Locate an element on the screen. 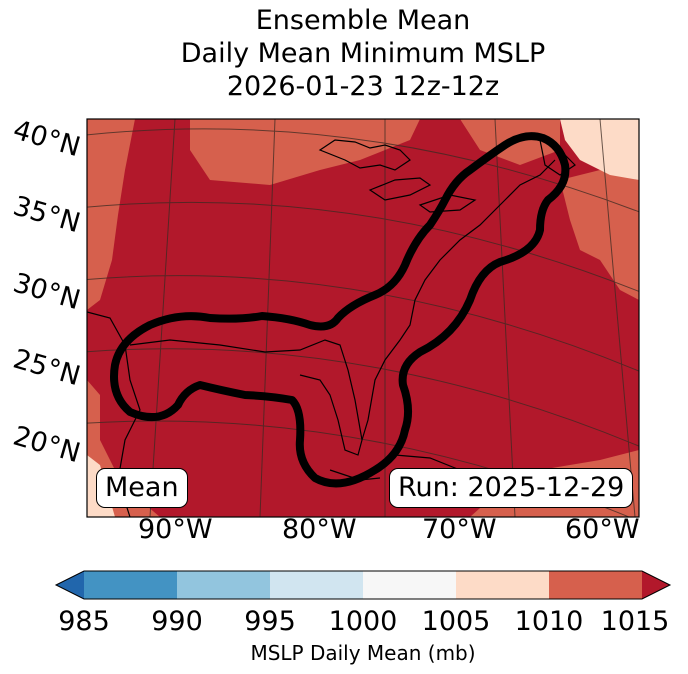 The width and height of the screenshot is (688, 674). lon-label-70w: 70°W is located at coordinates (459, 529).